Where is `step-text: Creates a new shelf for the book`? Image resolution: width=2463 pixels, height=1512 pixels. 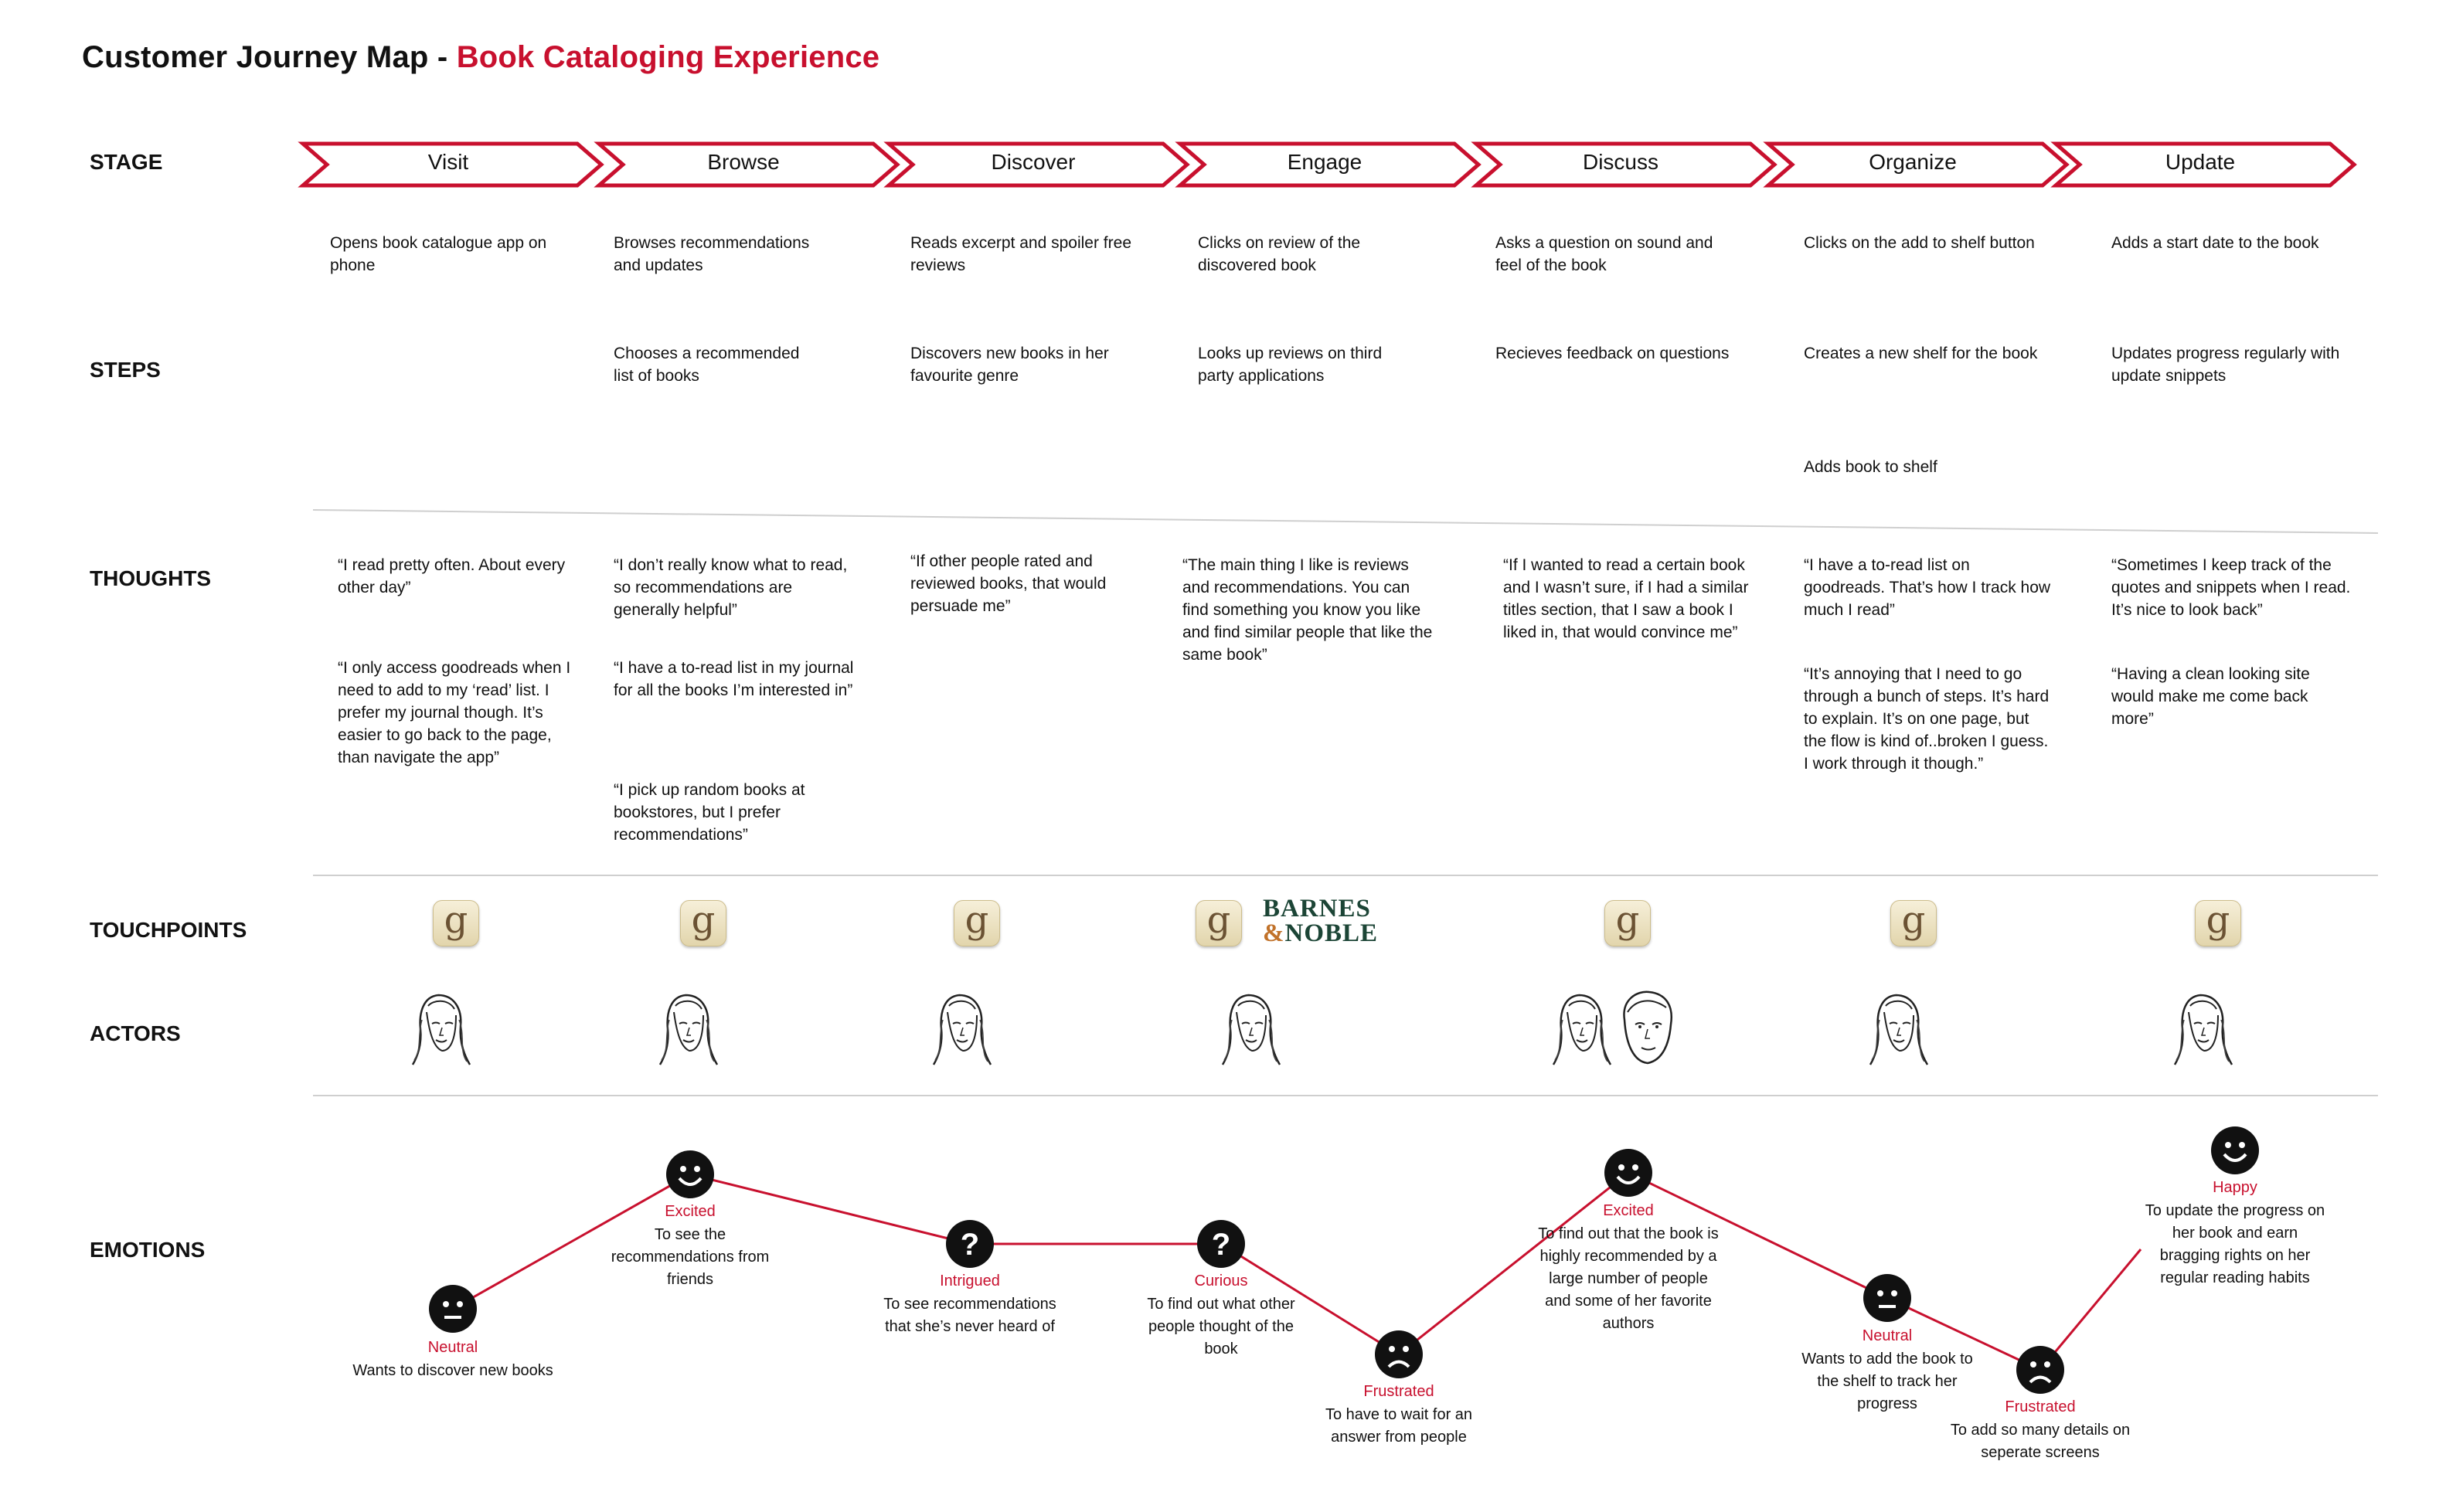 step-text: Creates a new shelf for the book is located at coordinates (1921, 353).